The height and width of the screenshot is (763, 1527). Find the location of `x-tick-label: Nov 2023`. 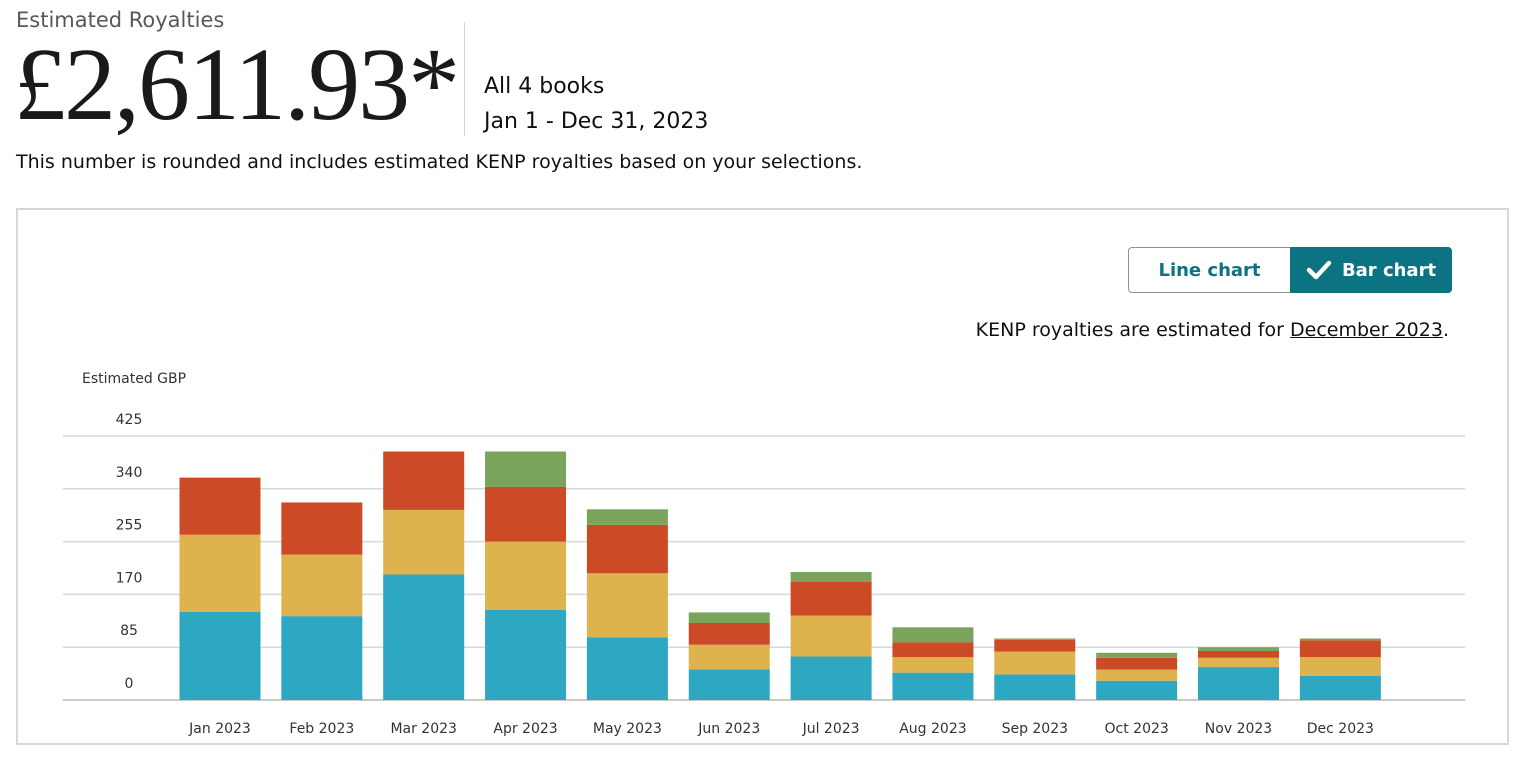

x-tick-label: Nov 2023 is located at coordinates (1238, 729).